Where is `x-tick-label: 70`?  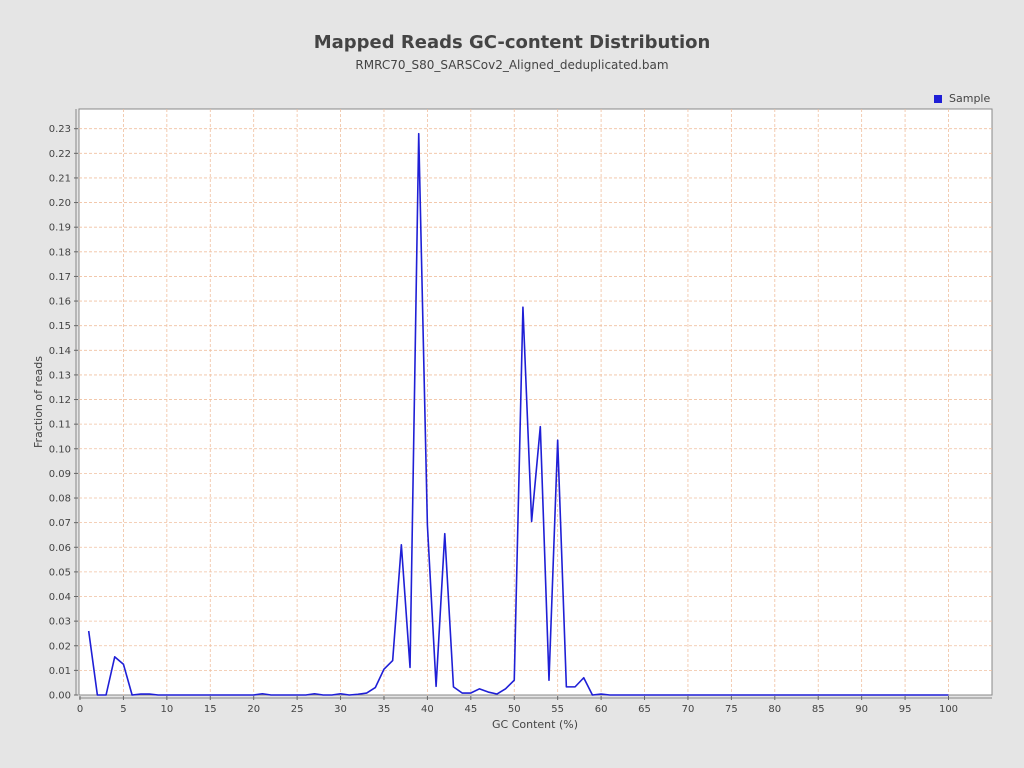 x-tick-label: 70 is located at coordinates (688, 709).